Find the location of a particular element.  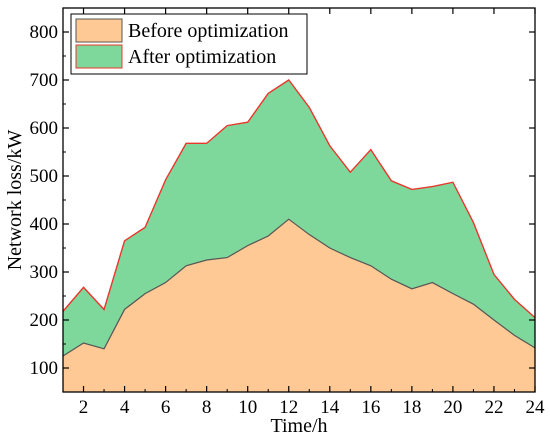

y-tick-label: 200 is located at coordinates (44, 320).